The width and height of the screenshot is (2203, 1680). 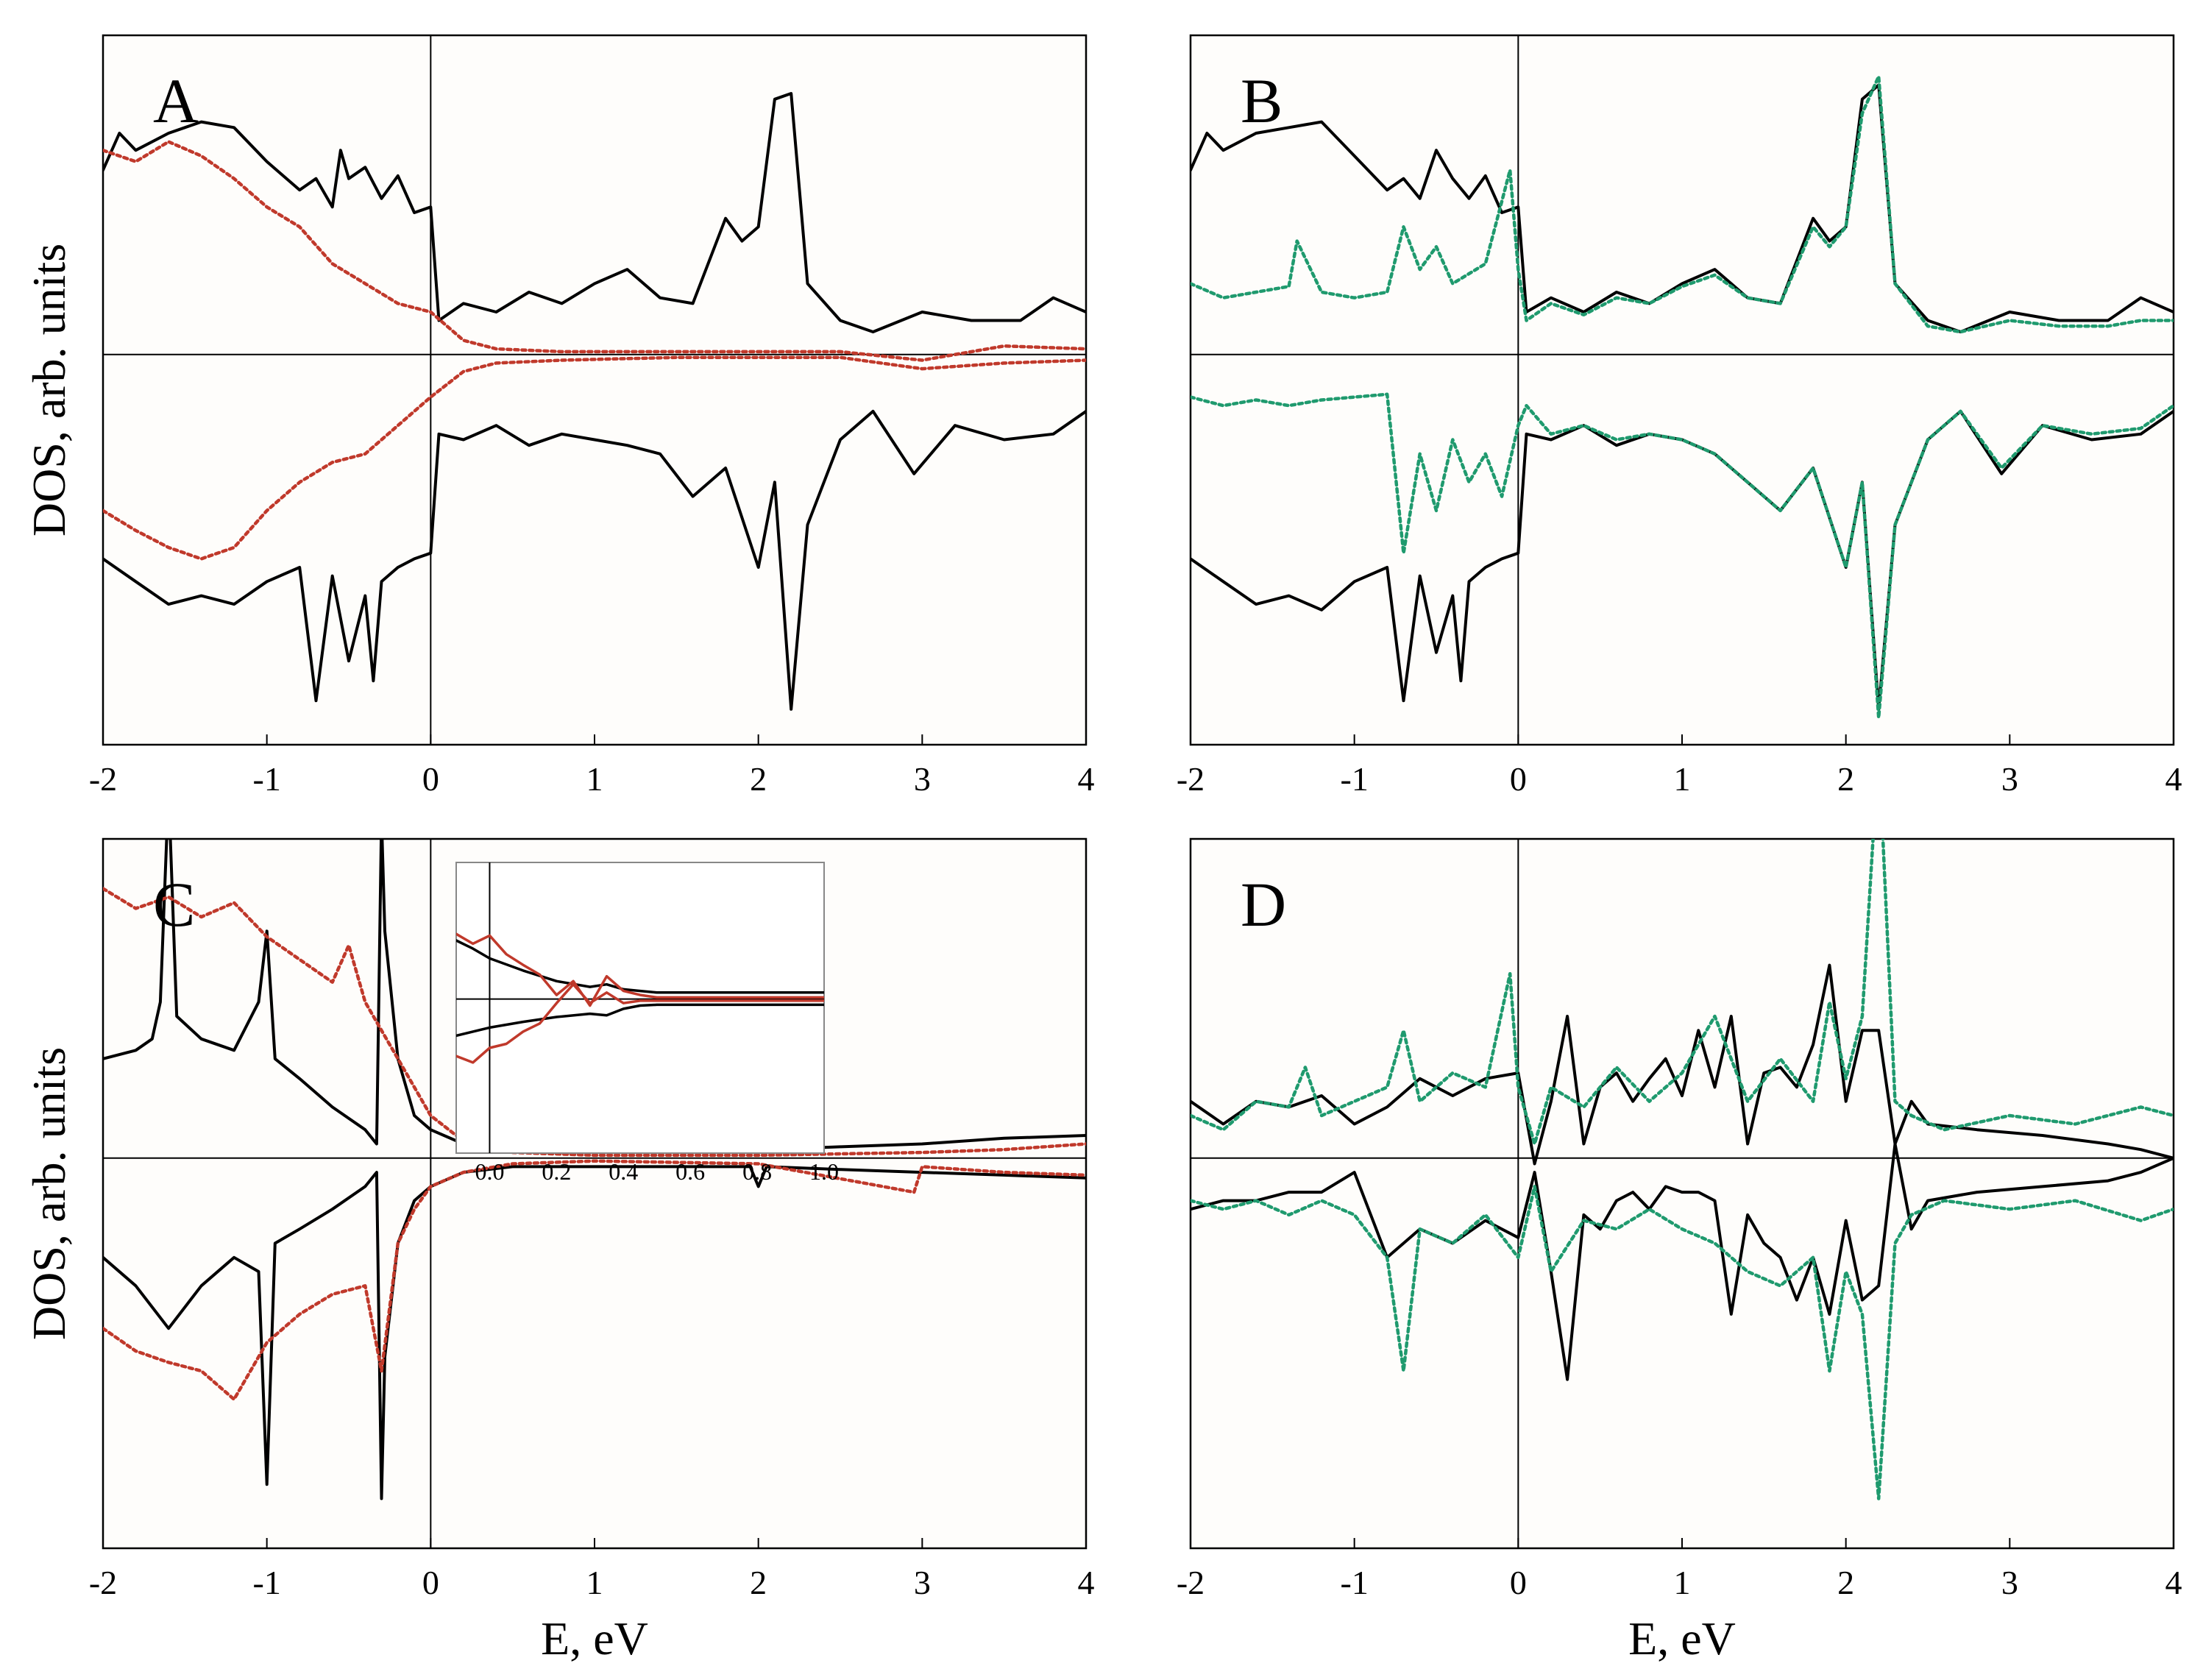 What do you see at coordinates (640, 966) in the screenshot?
I see `inset-black-up-line` at bounding box center [640, 966].